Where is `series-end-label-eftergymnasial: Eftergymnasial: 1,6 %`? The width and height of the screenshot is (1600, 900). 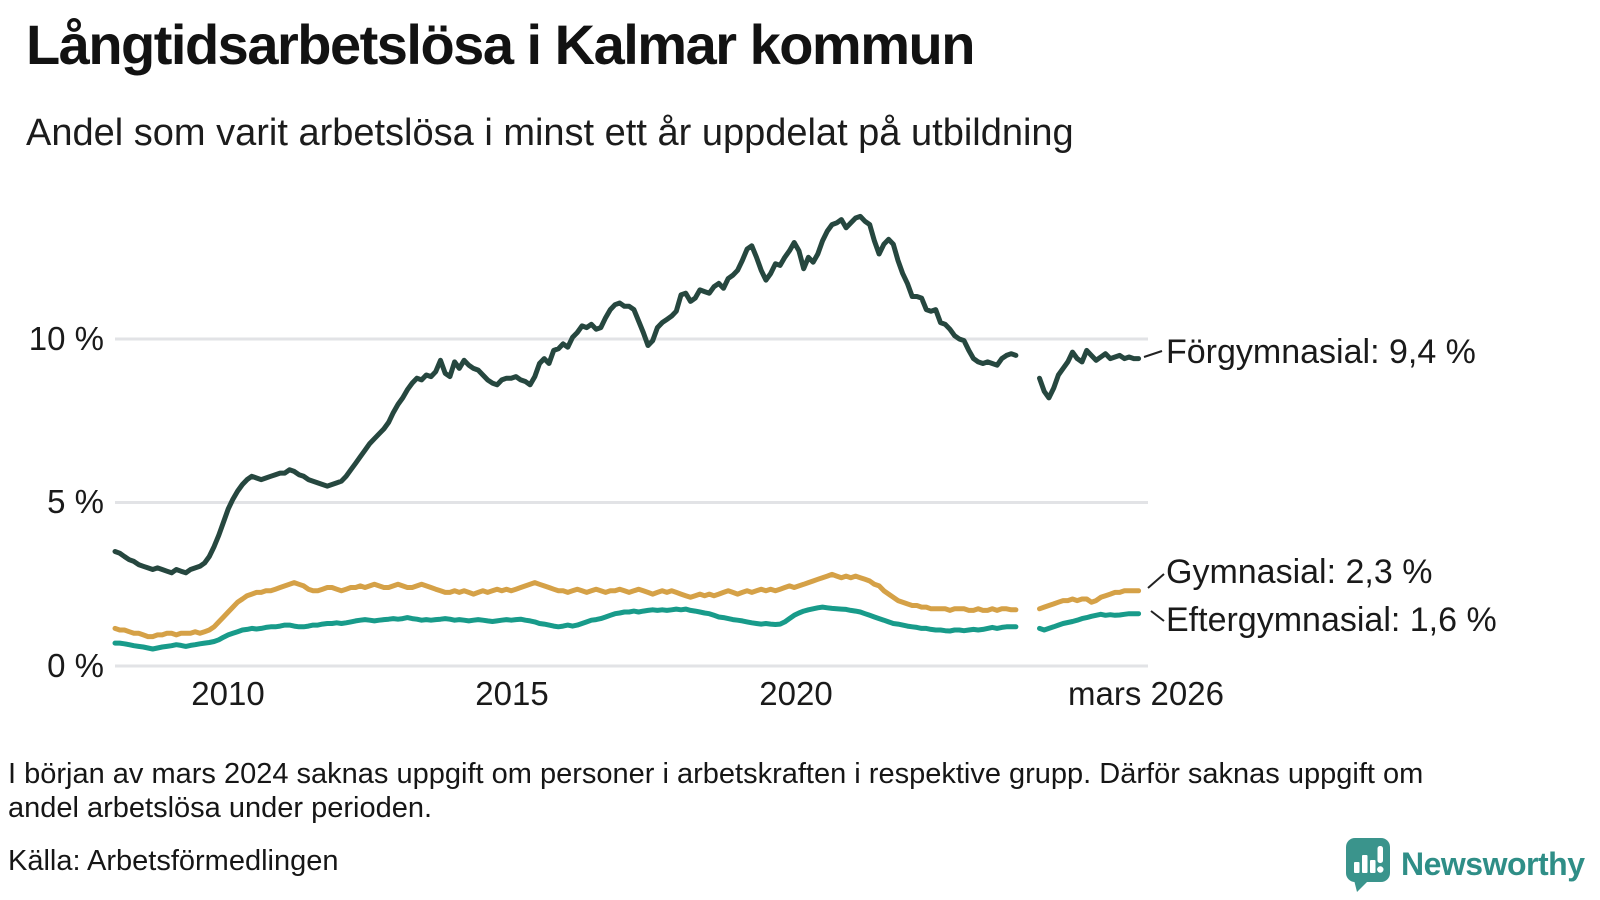 series-end-label-eftergymnasial: Eftergymnasial: 1,6 % is located at coordinates (1331, 620).